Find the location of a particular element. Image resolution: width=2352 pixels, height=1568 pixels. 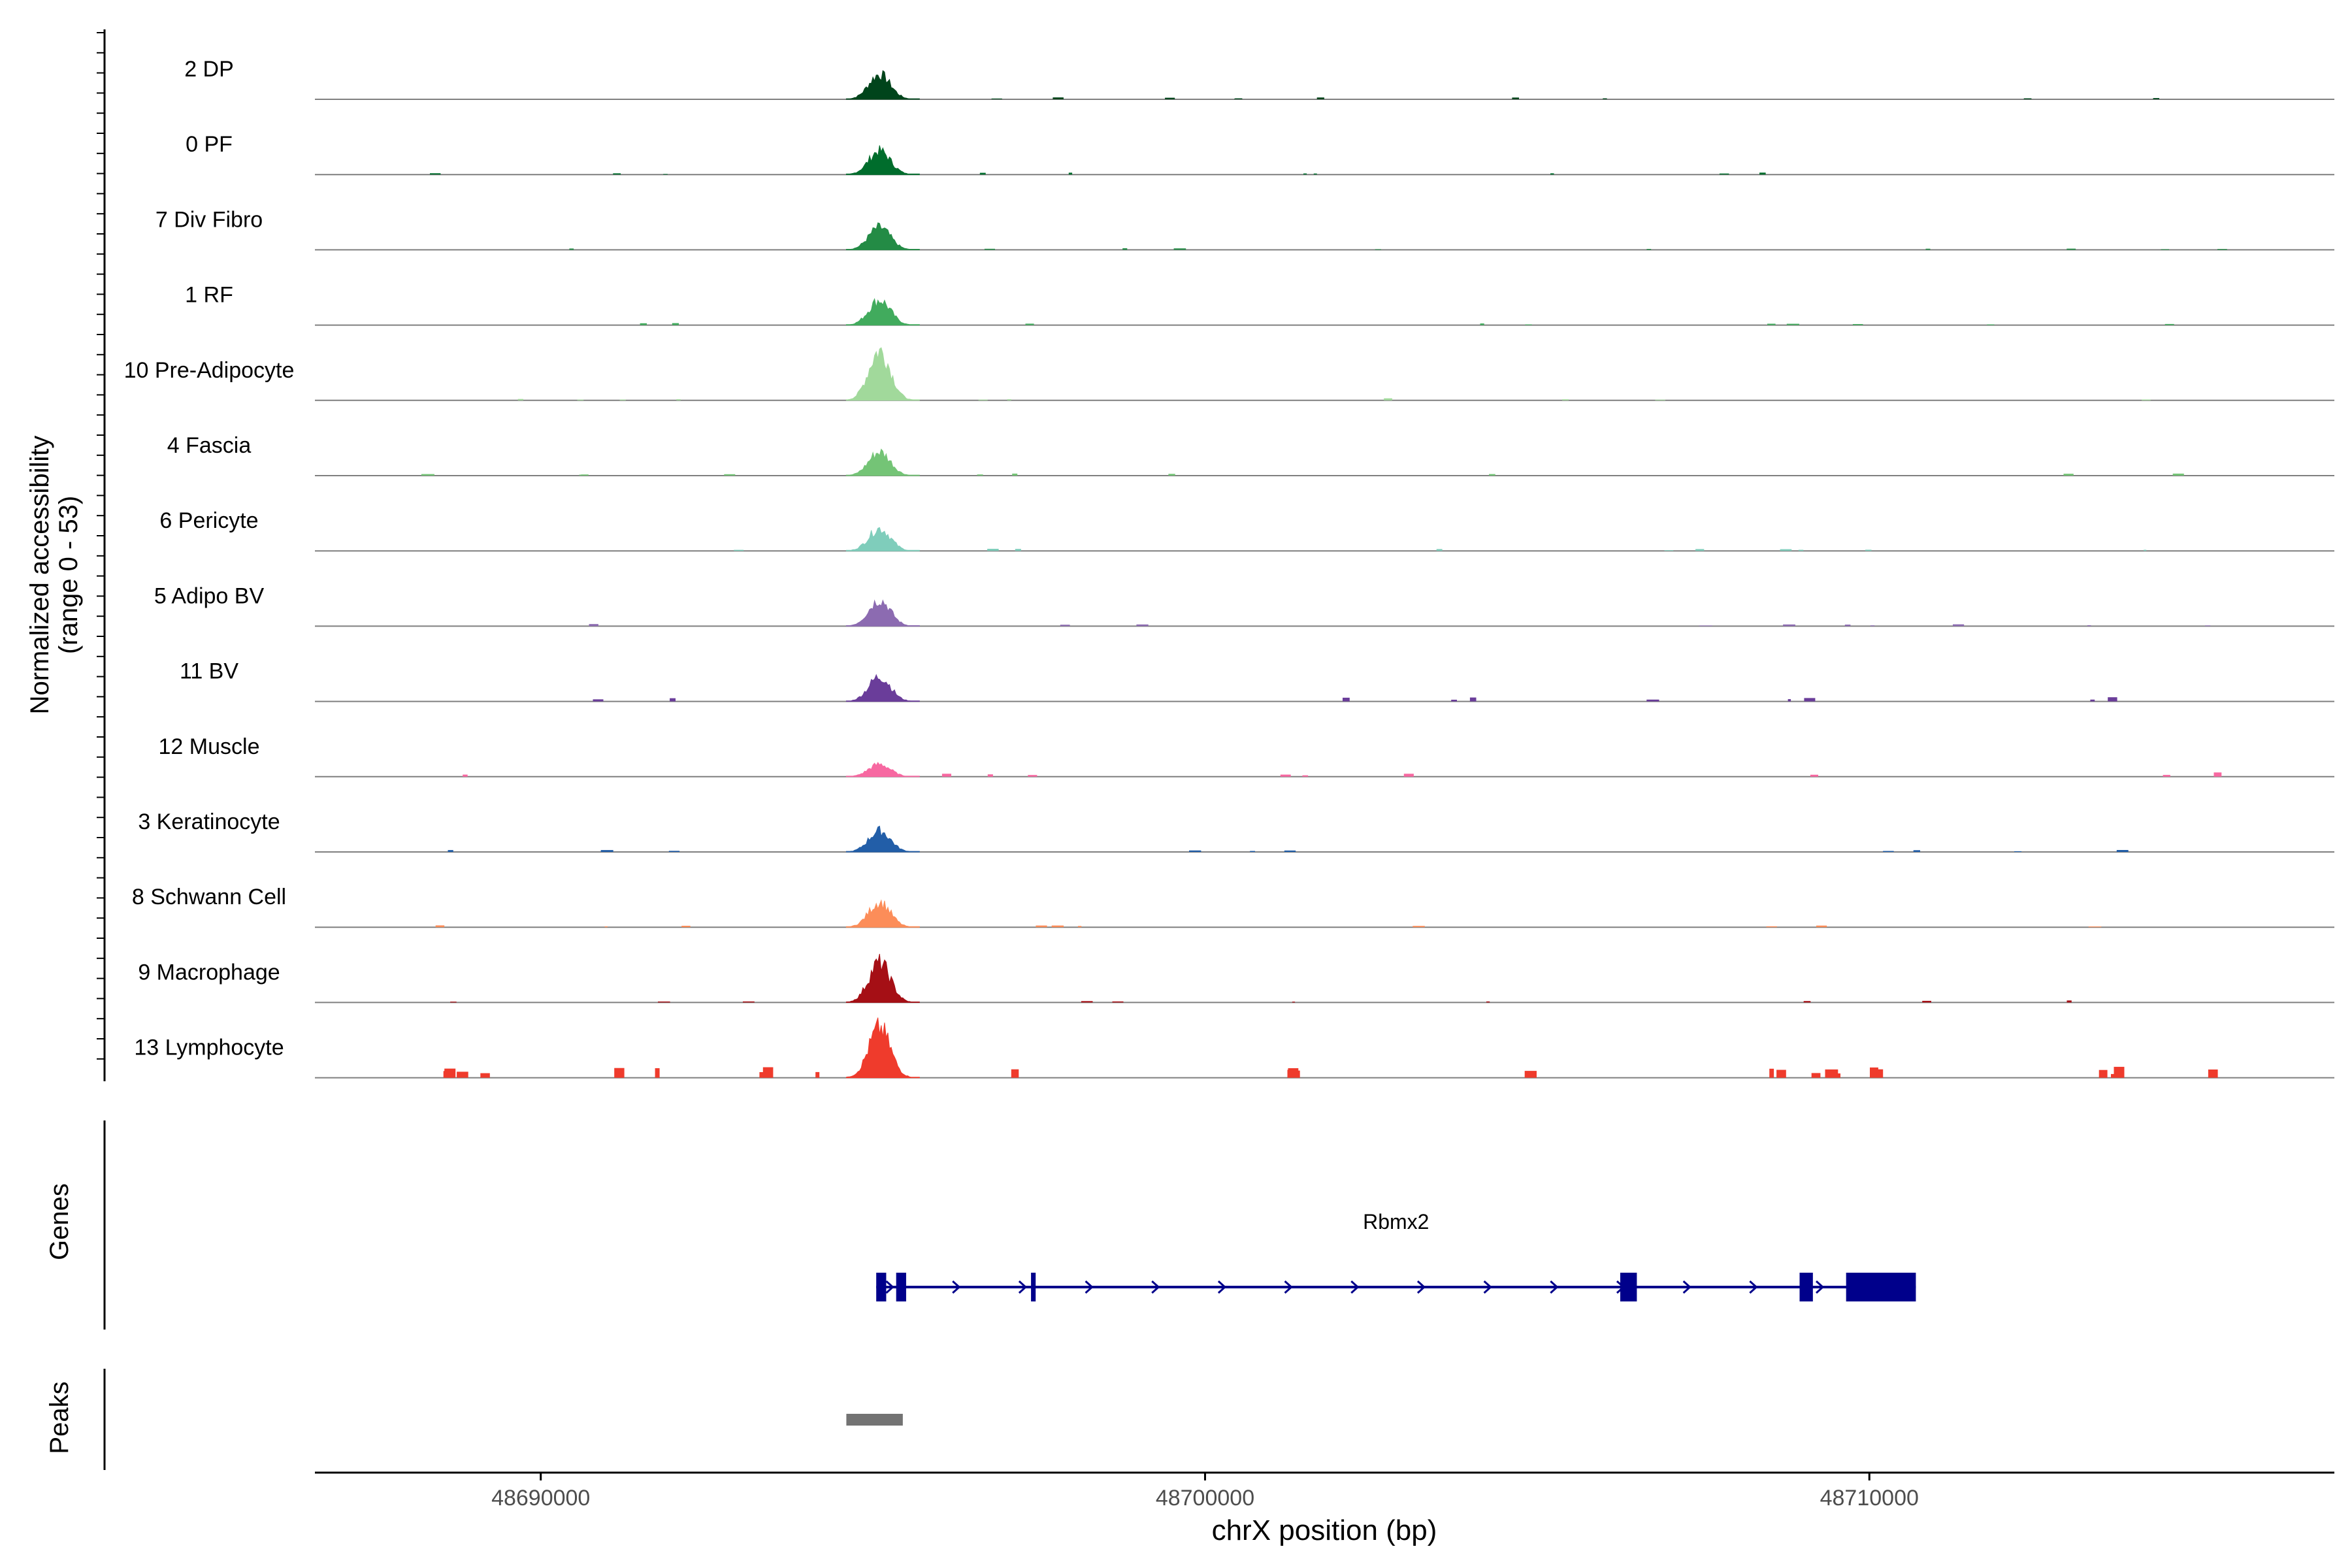

track-4-fascia: 4 Fascia is located at coordinates (1250, 454).